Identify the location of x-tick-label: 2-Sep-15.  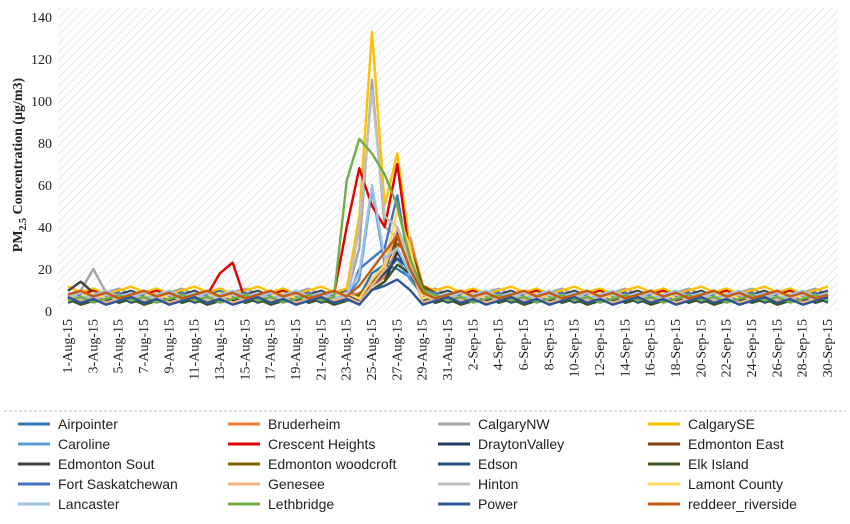
(473, 344).